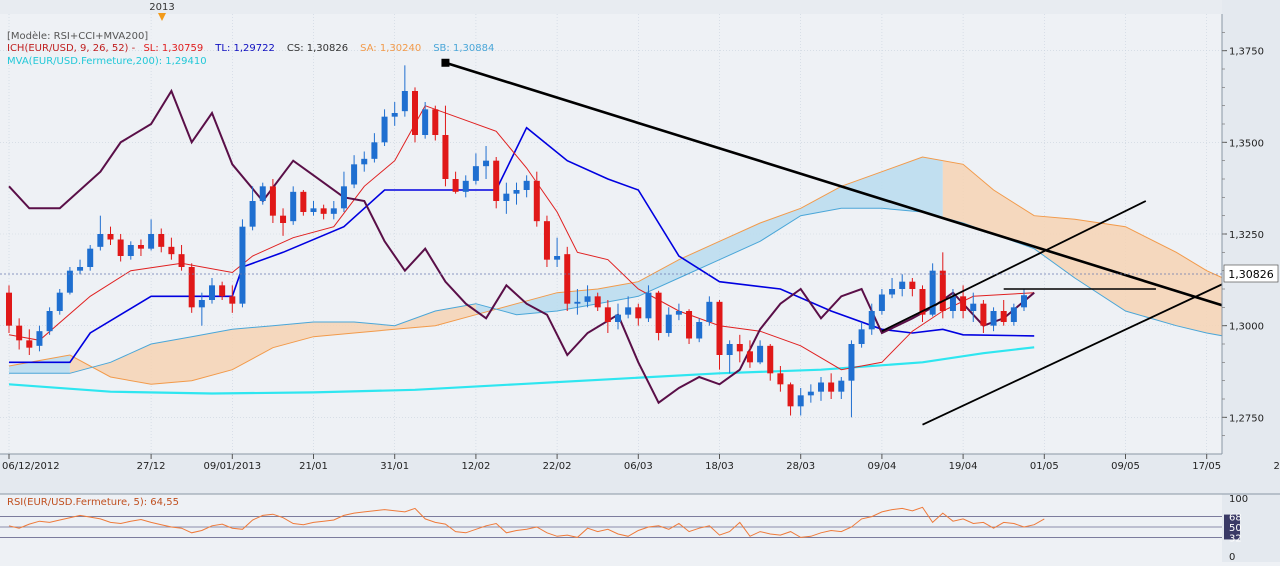 The width and height of the screenshot is (1280, 566). I want to click on date-tick-label: 27/12, so click(151, 466).